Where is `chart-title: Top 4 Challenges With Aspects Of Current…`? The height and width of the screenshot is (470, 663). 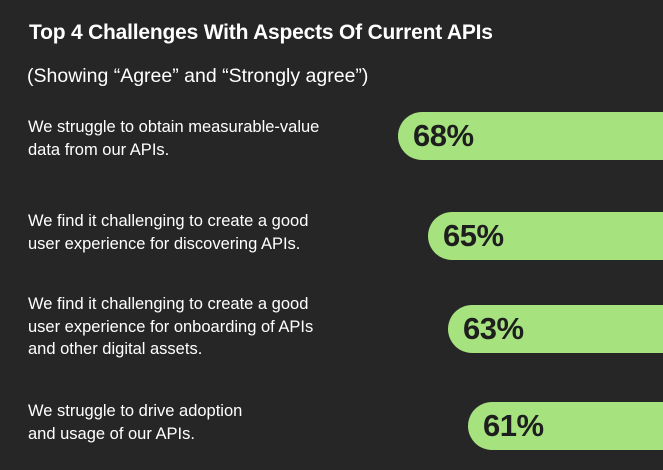
chart-title: Top 4 Challenges With Aspects Of Current… is located at coordinates (261, 32).